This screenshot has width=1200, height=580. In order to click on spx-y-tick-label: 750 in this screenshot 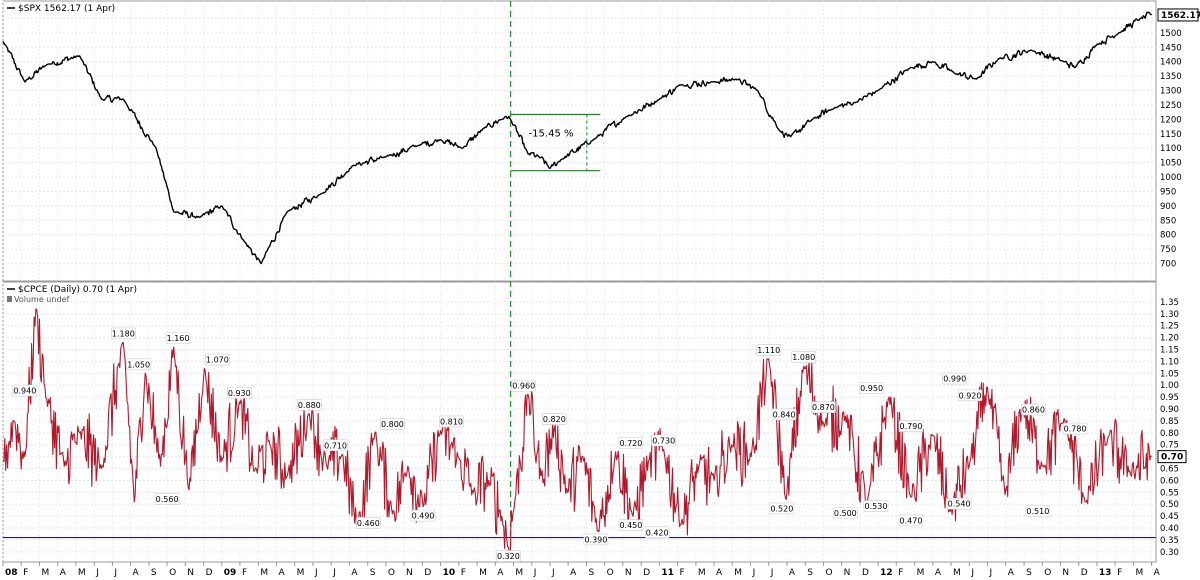, I will do `click(1168, 250)`.